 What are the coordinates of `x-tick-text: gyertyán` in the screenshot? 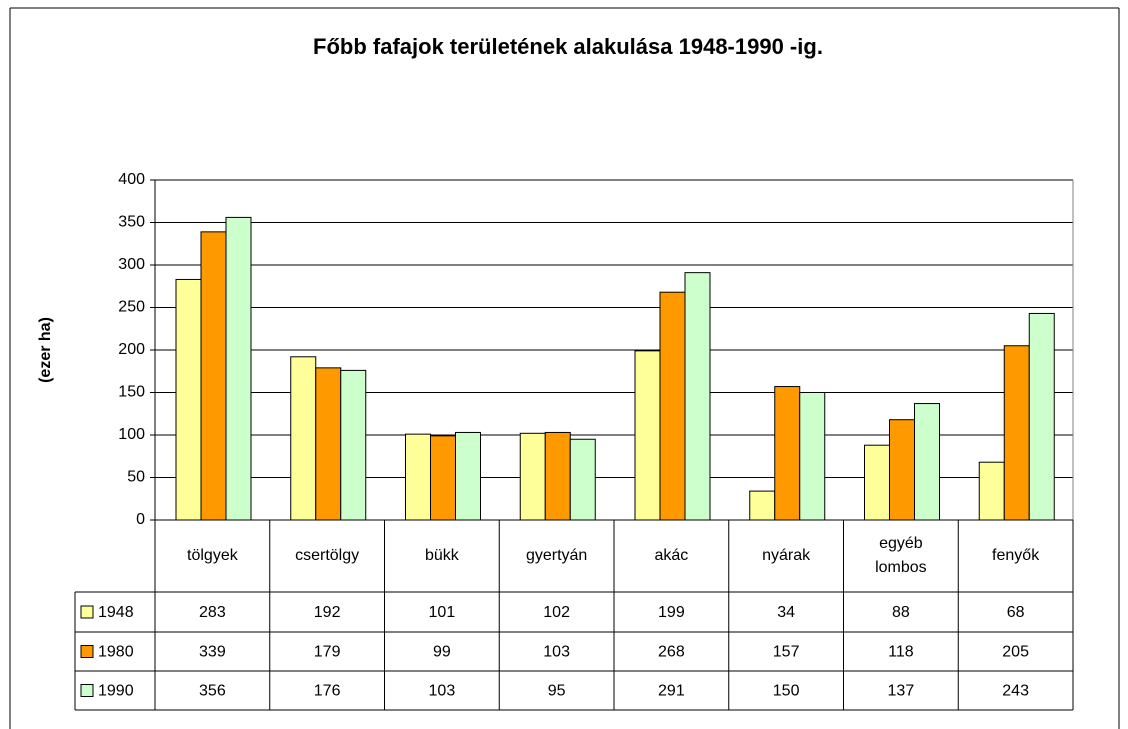 It's located at (556, 555).